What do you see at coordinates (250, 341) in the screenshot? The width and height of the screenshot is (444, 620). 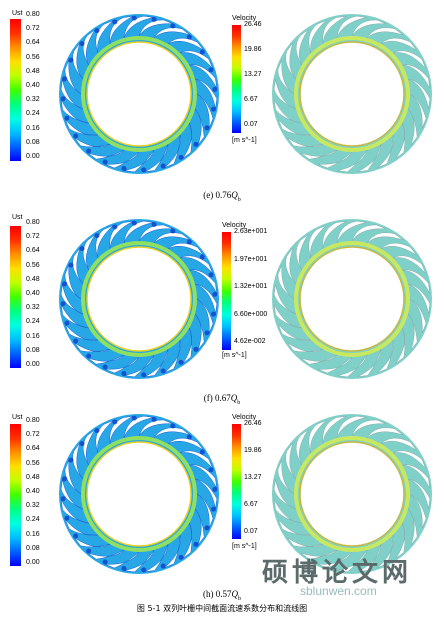 I see `velocity-tick-label: 4.62e-002` at bounding box center [250, 341].